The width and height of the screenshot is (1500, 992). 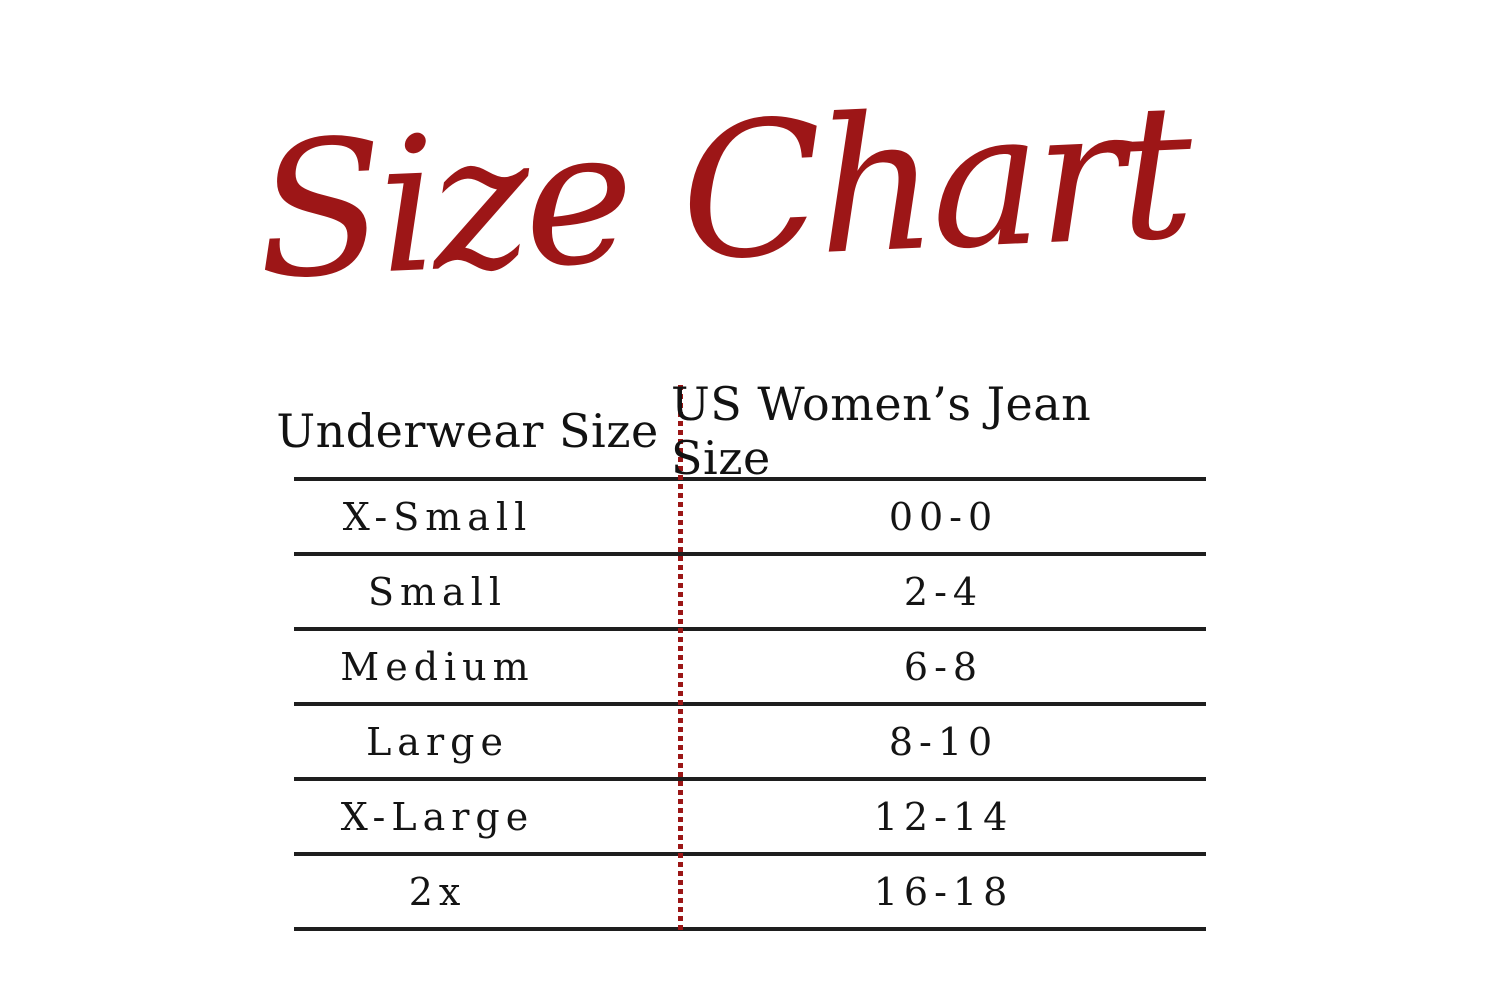 What do you see at coordinates (437, 816) in the screenshot?
I see `underwear-size-value: X-Large` at bounding box center [437, 816].